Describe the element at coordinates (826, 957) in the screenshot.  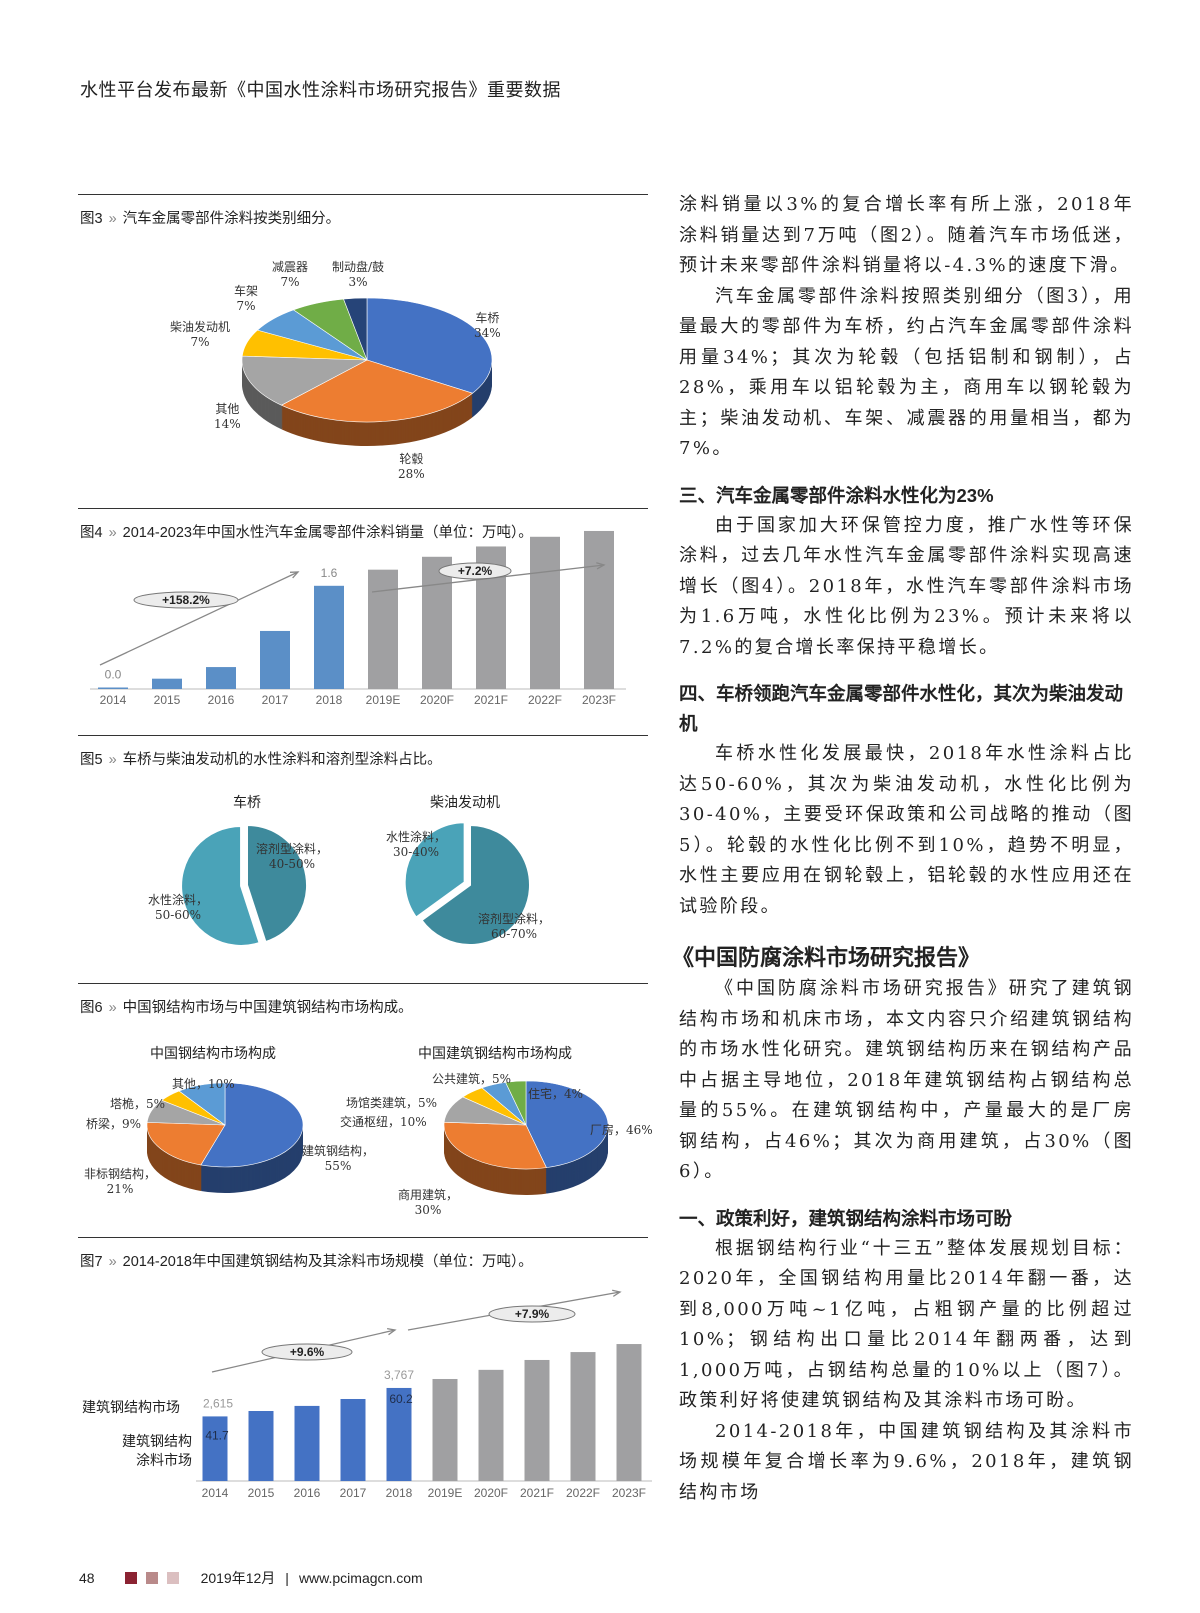
I see `report-section-title: 《中国防腐涂料市场研究报告》` at that location.